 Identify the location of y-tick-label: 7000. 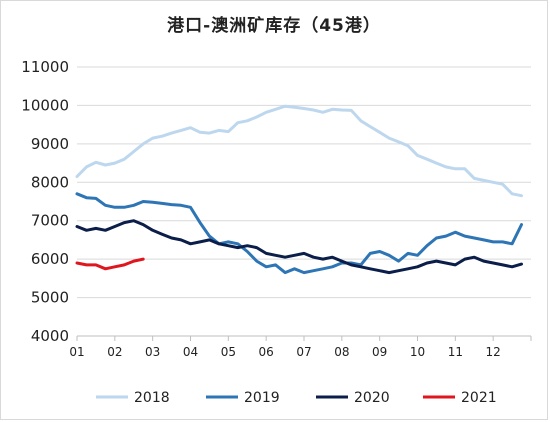
(50, 221).